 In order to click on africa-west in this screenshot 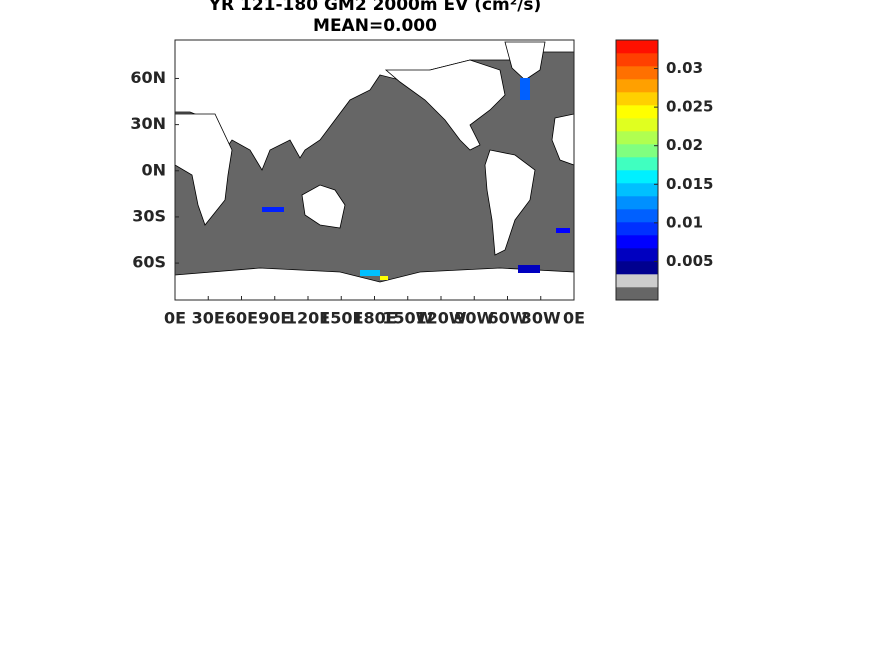, I will do `click(563, 139)`.